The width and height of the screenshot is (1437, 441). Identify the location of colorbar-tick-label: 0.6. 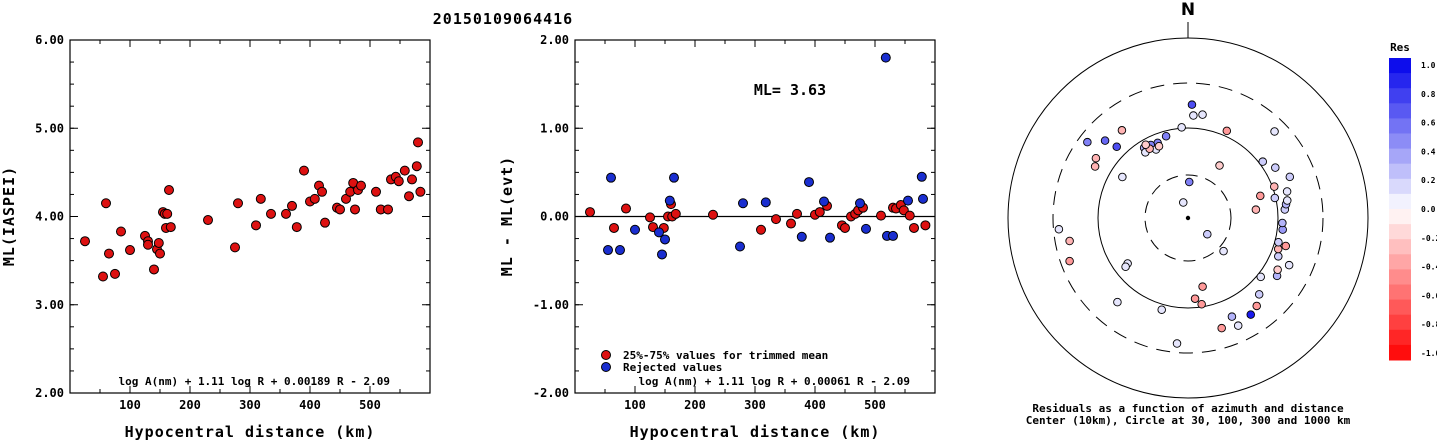
(1428, 123).